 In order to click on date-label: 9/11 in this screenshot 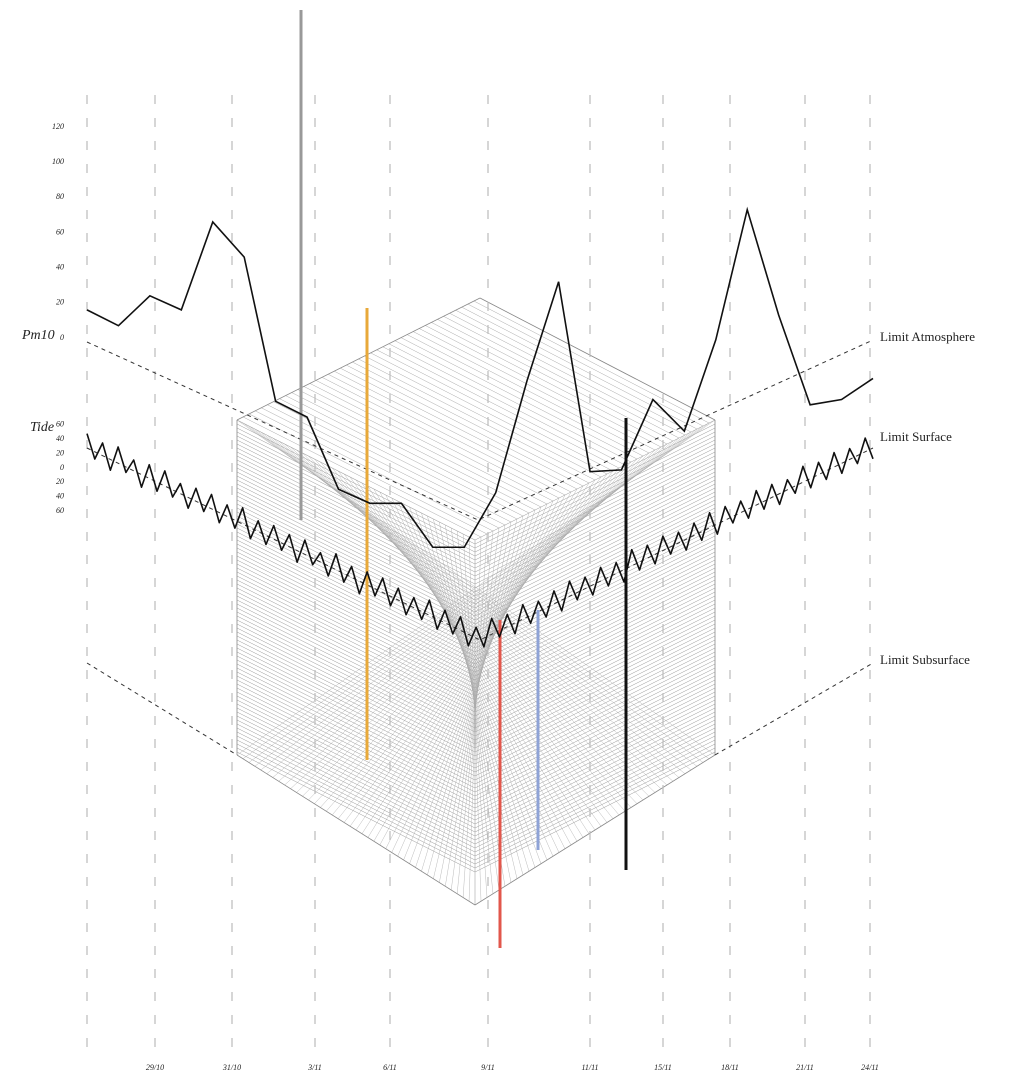, I will do `click(488, 1067)`.